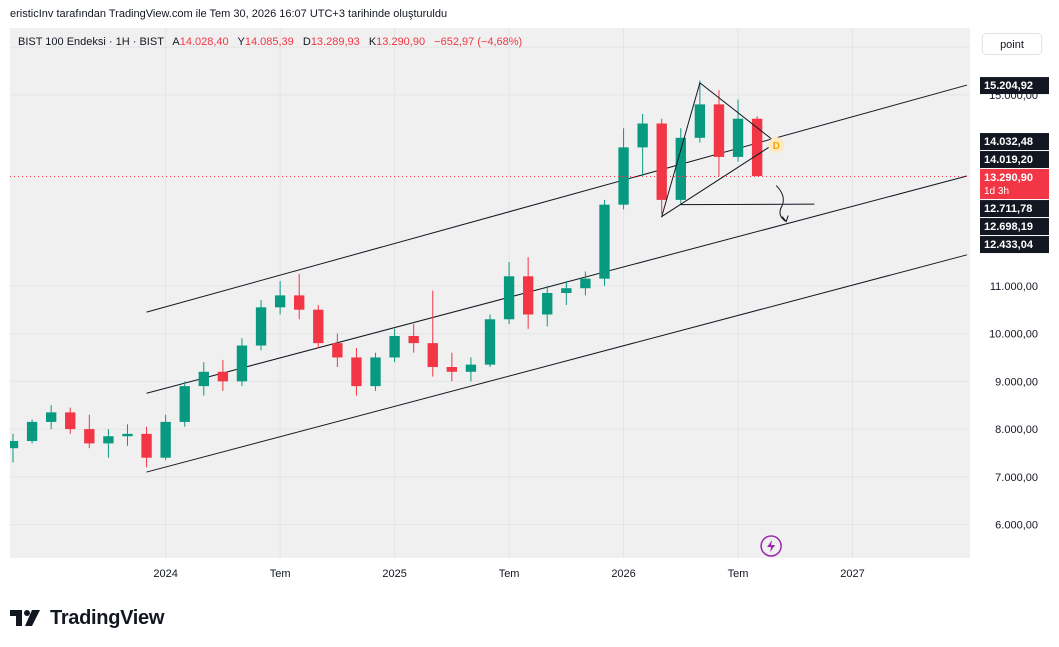 Image resolution: width=1059 pixels, height=647 pixels. What do you see at coordinates (1008, 160) in the screenshot?
I see `price-label: 14.019,20` at bounding box center [1008, 160].